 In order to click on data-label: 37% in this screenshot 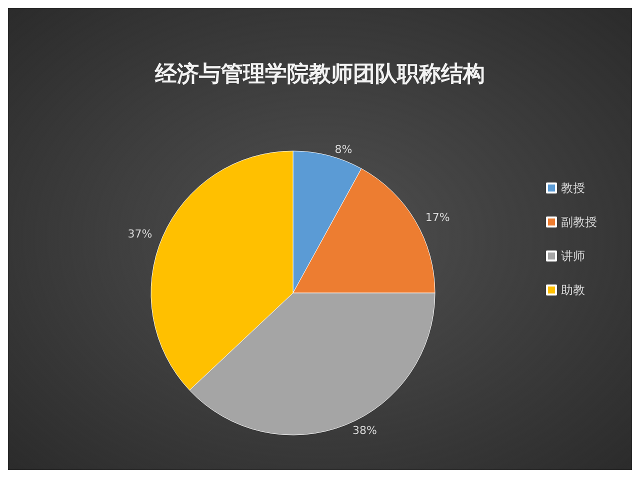, I will do `click(140, 234)`.